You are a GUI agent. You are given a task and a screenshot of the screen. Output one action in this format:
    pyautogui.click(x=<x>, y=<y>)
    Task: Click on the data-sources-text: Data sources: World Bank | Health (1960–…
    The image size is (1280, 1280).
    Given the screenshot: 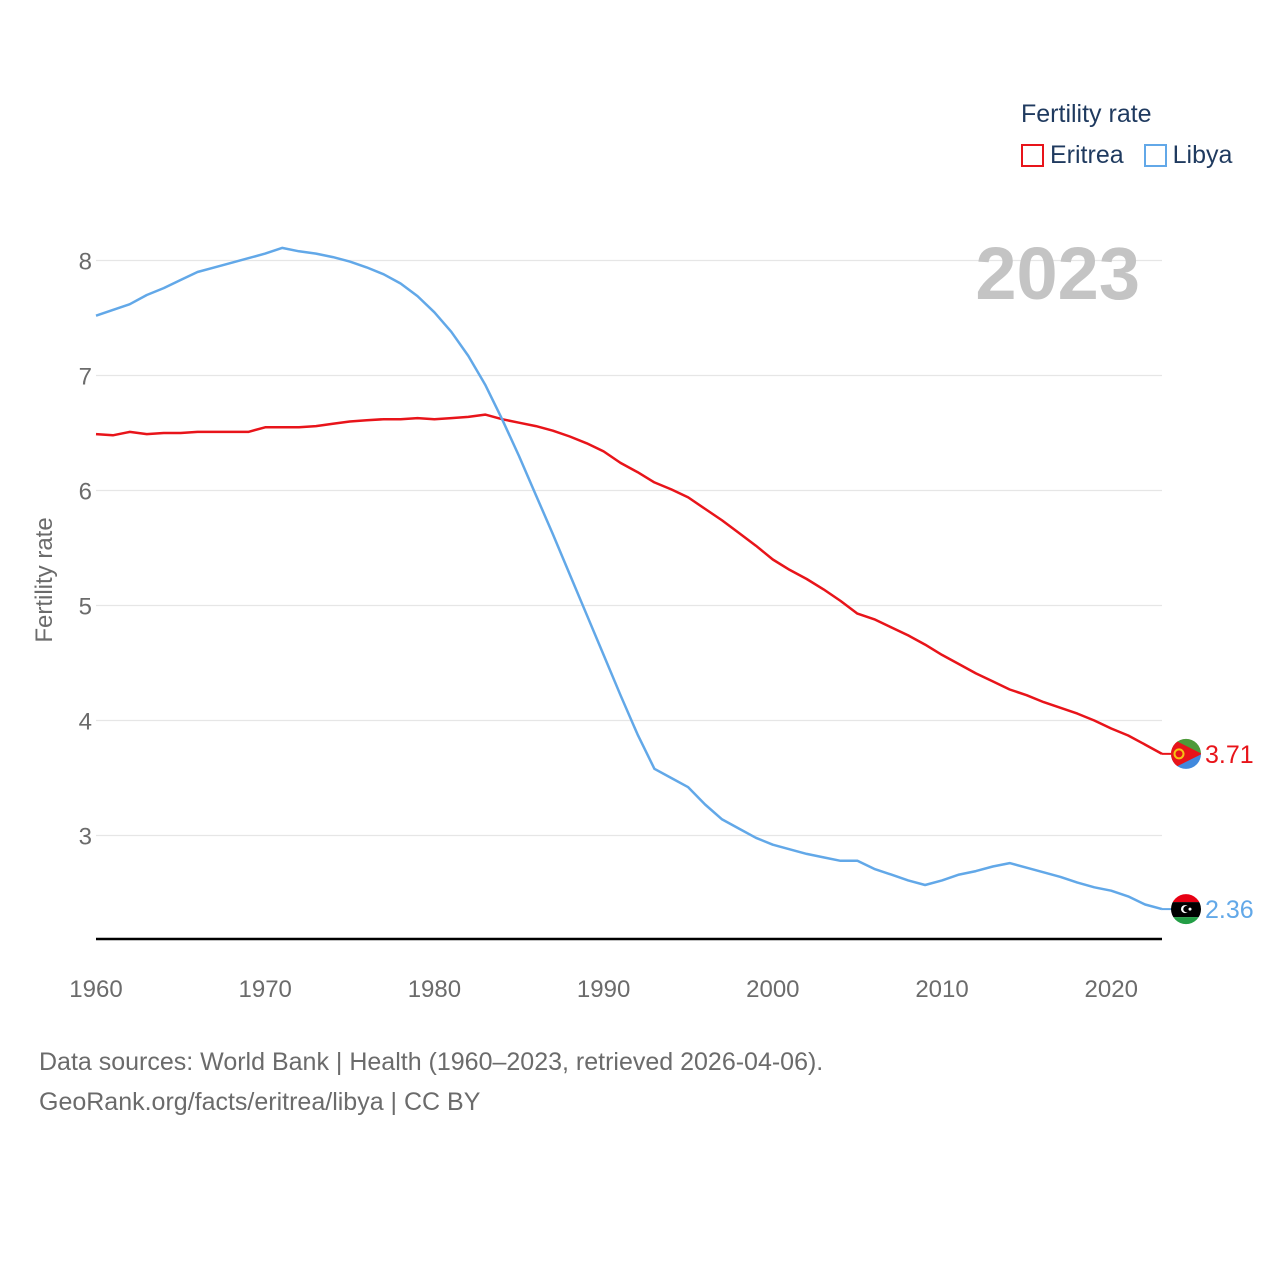 What is the action you would take?
    pyautogui.click(x=431, y=1062)
    